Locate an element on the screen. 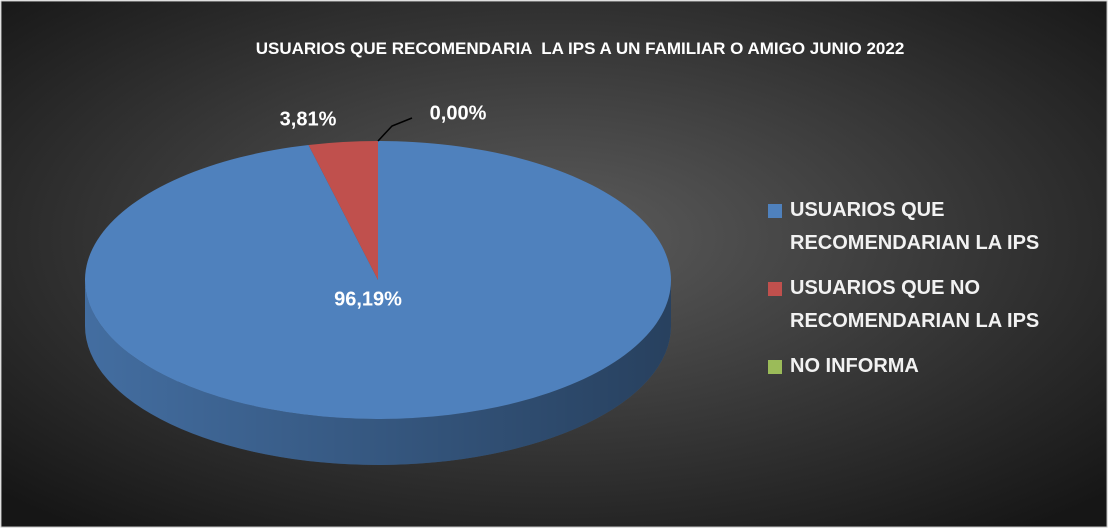  data-label: 96,19% is located at coordinates (368, 299).